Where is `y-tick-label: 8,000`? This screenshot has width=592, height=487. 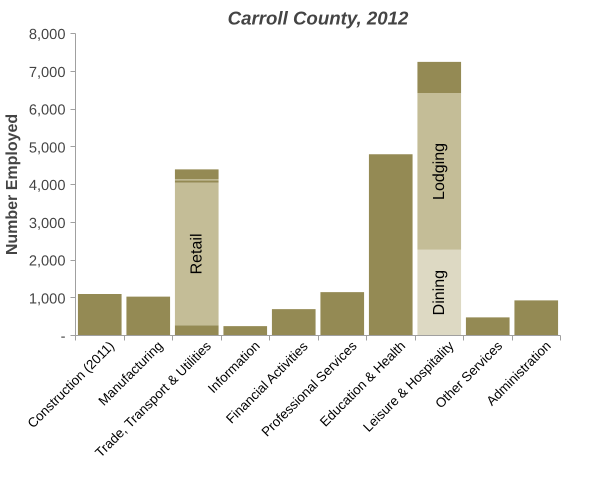
y-tick-label: 8,000 is located at coordinates (47, 35).